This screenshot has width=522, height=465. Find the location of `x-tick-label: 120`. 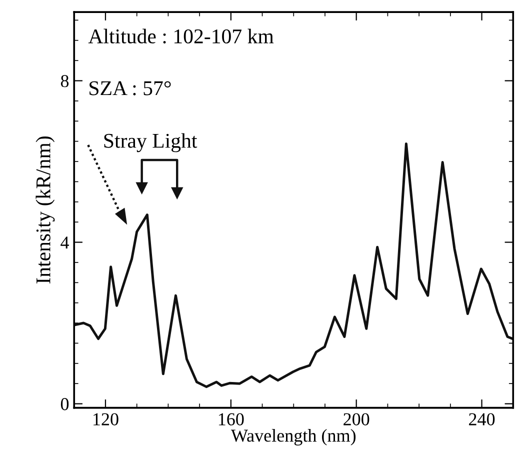

x-tick-label: 120 is located at coordinates (106, 419).